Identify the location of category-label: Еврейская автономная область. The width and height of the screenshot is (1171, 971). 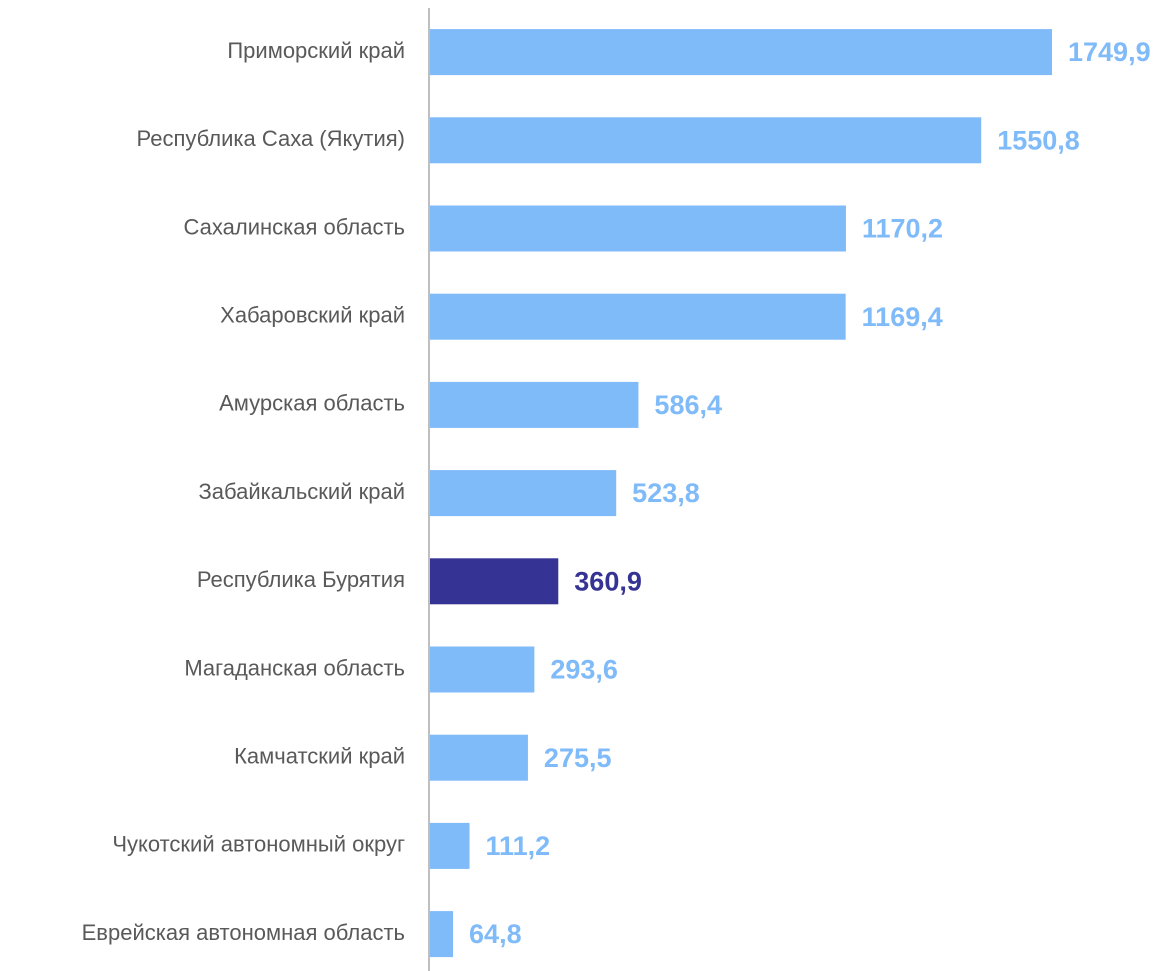
(243, 932).